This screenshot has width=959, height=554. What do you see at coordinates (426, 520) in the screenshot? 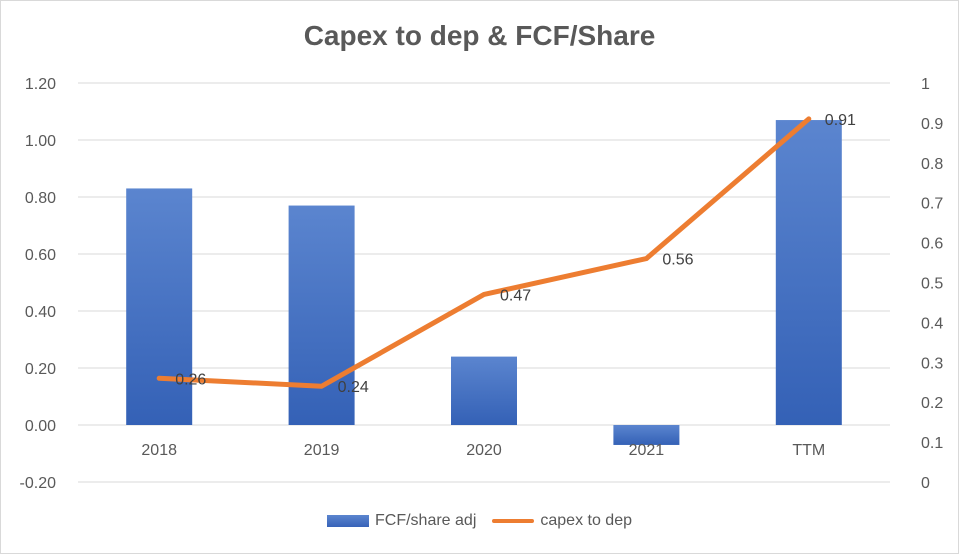
I see `legend-label-bar: FCF/share adj` at bounding box center [426, 520].